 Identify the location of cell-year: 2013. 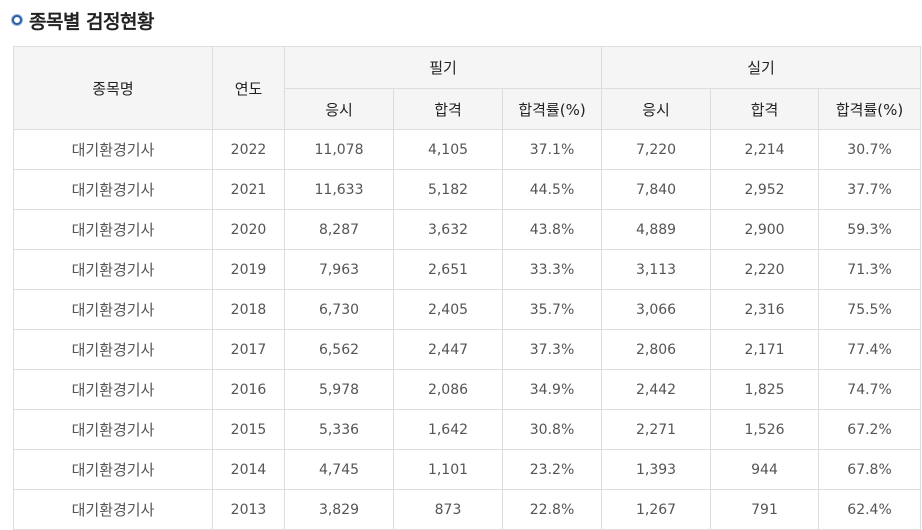
(248, 509).